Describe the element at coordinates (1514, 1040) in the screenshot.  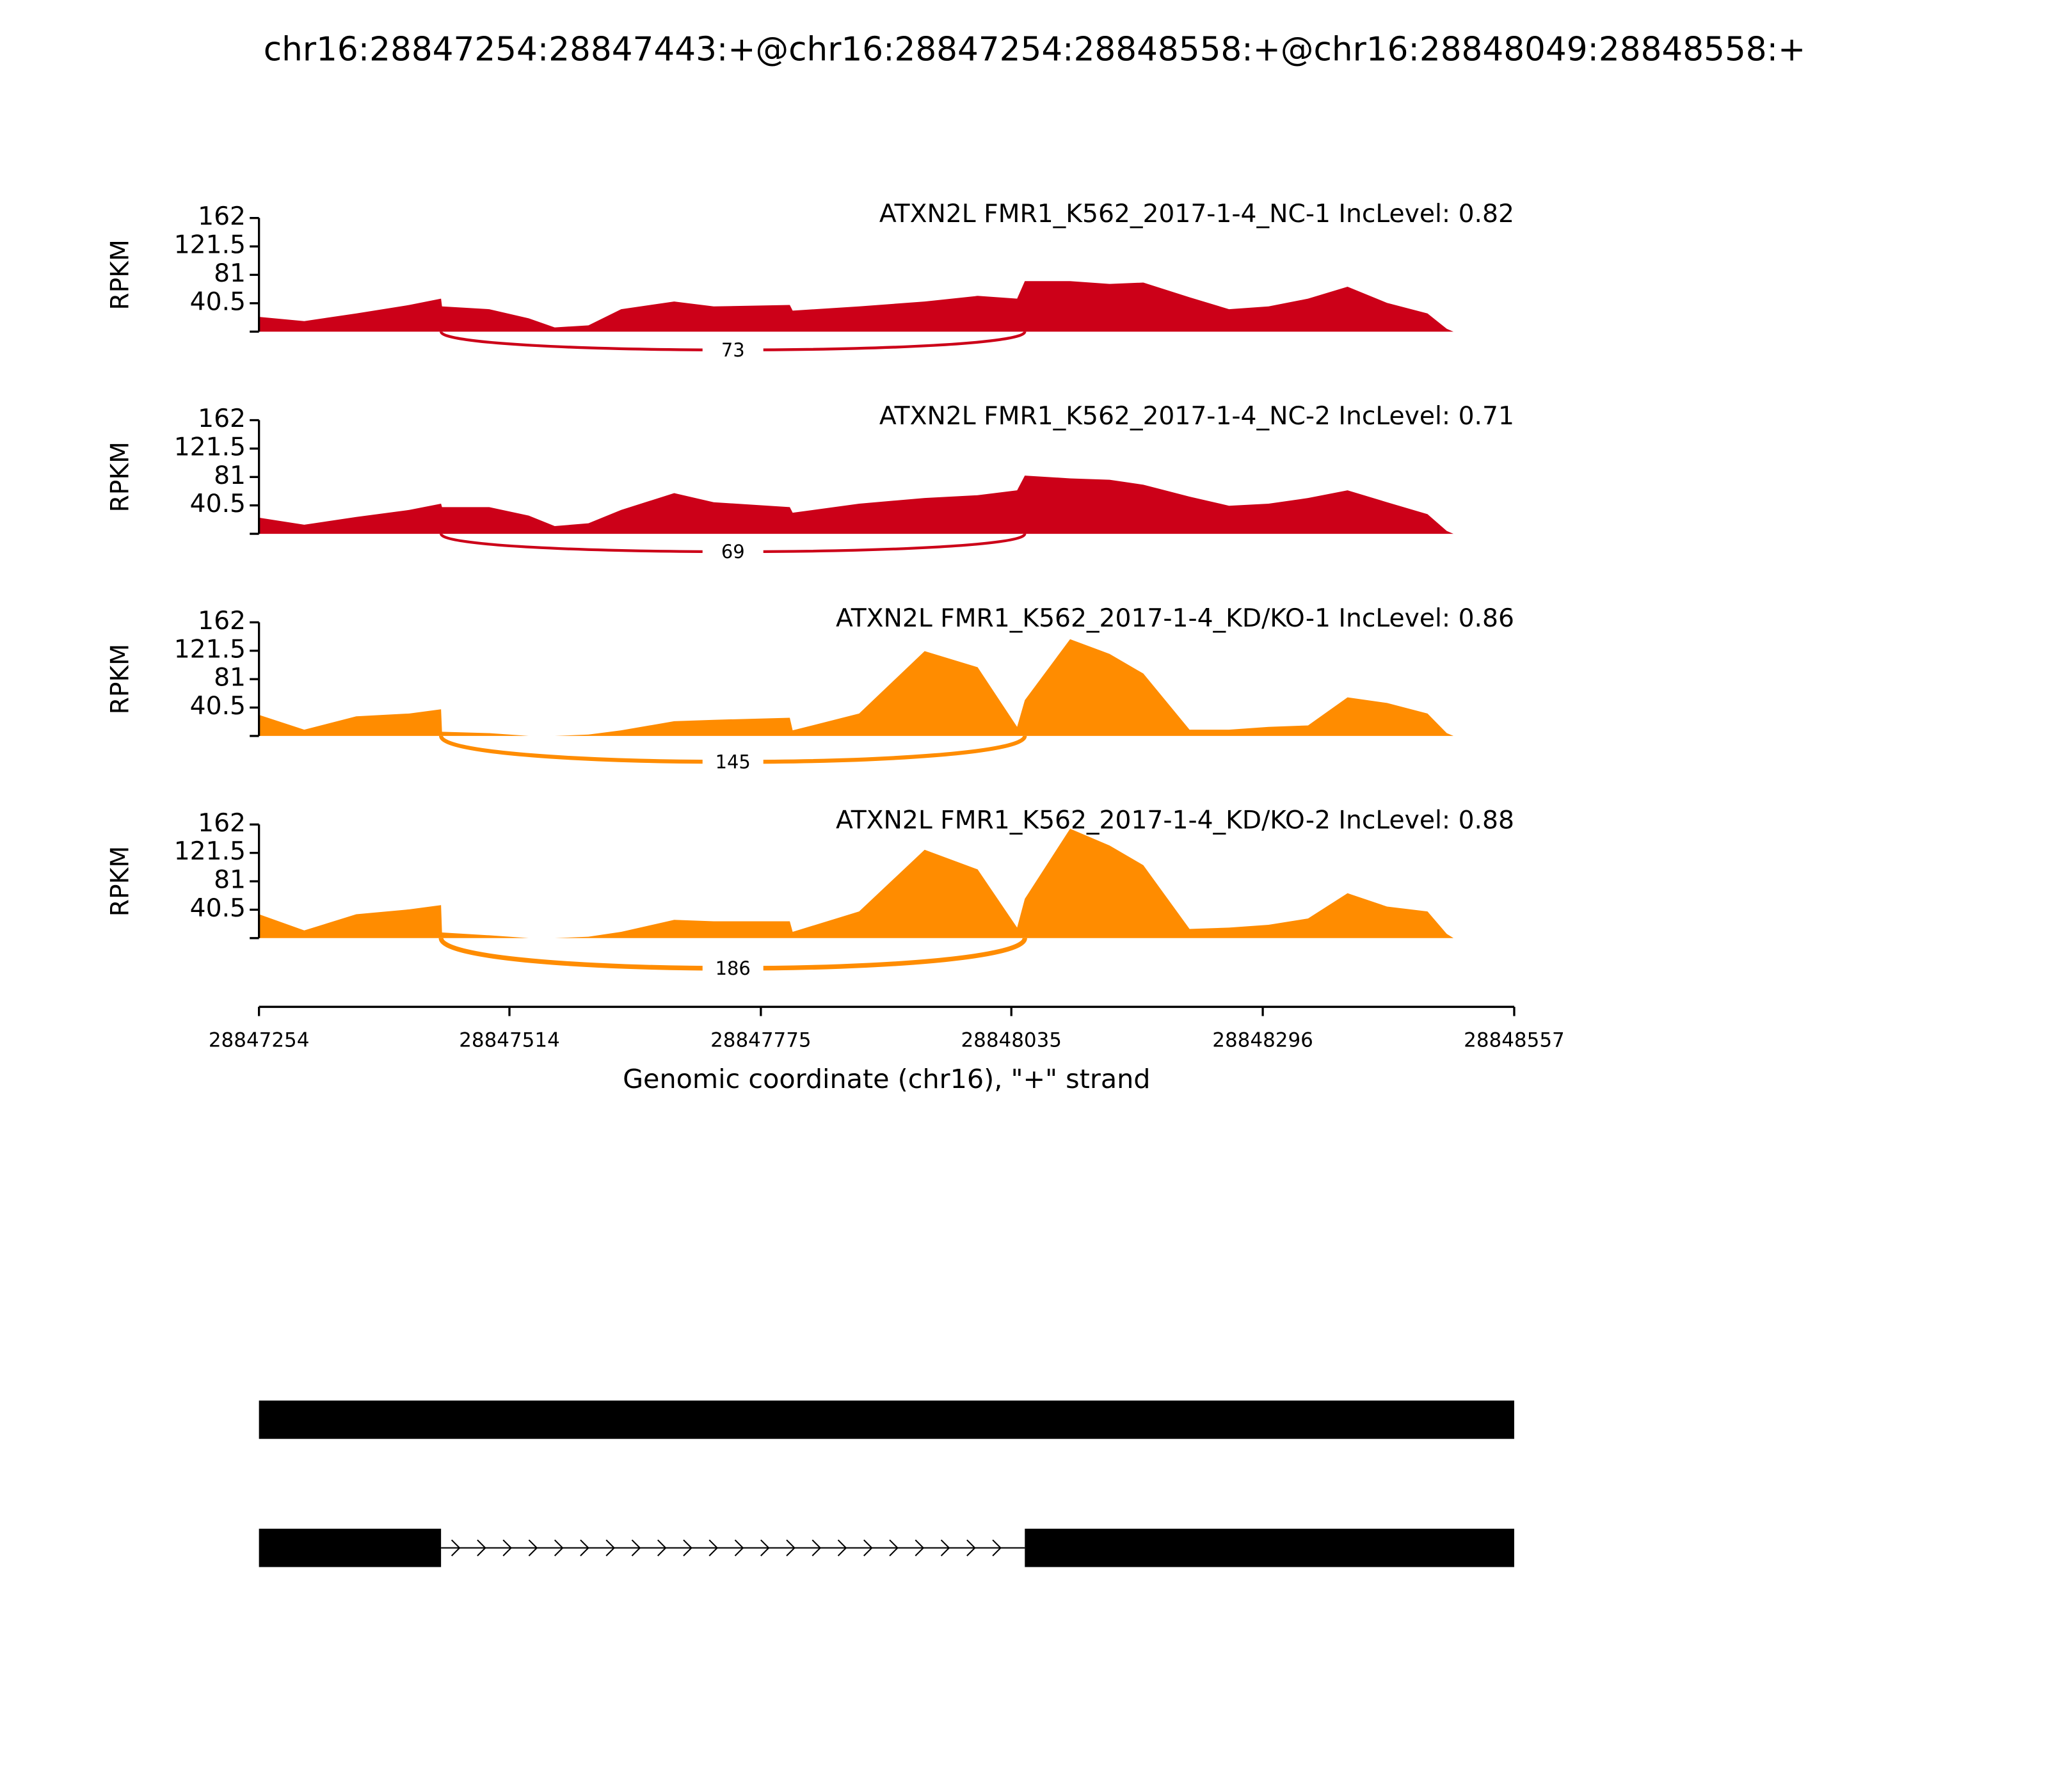
I see `x-tick-label: 28848557` at that location.